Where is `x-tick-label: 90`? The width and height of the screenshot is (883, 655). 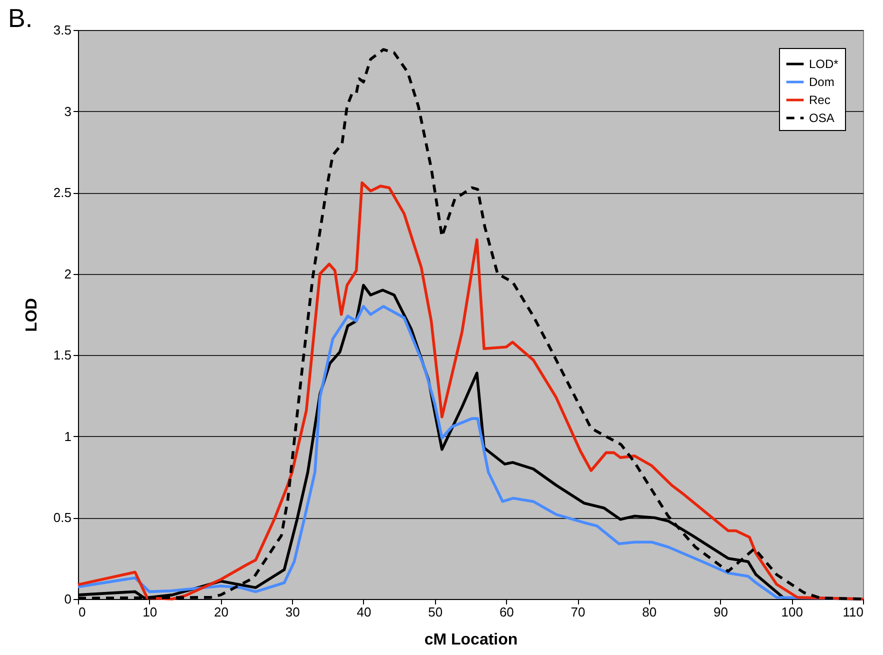
x-tick-label: 90 is located at coordinates (721, 612).